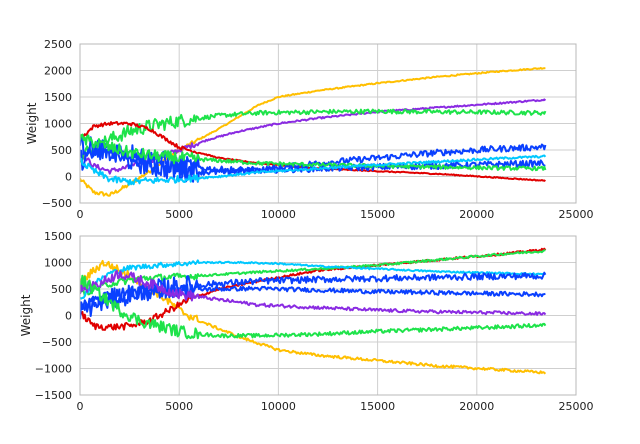 Image resolution: width=640 pixels, height=444 pixels. Describe the element at coordinates (58, 71) in the screenshot. I see `y-tick-label: 2000` at that location.